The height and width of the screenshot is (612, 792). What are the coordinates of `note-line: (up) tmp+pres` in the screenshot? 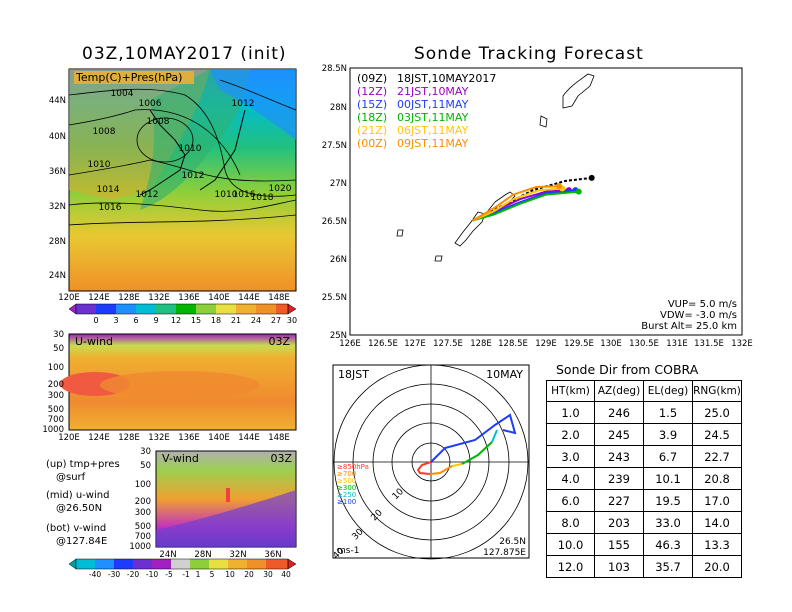 It's located at (83, 464).